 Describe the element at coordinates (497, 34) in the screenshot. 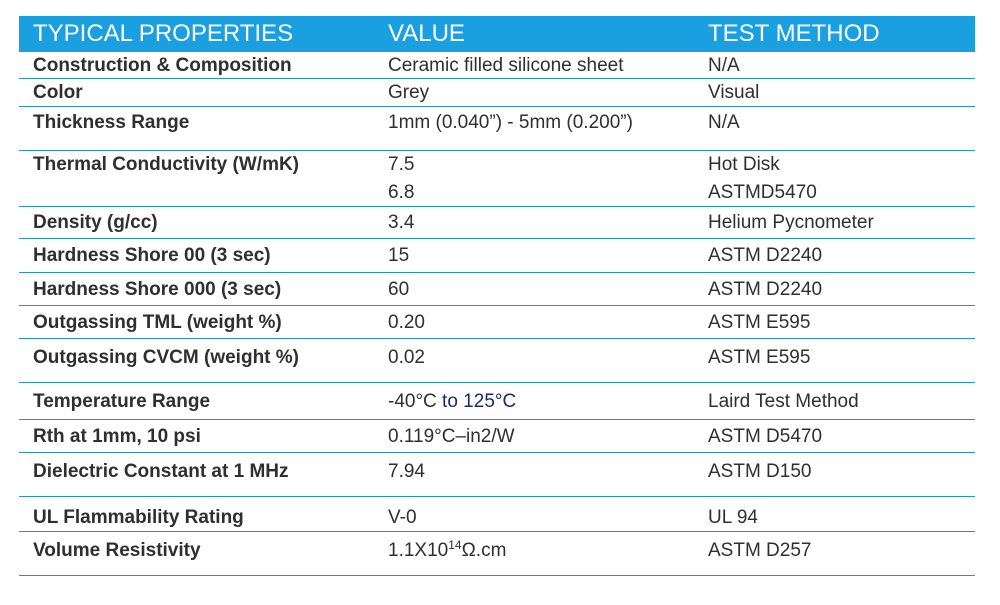

I see `table-header: TYPICAL PROPERTIES VALUE TEST METHOD` at that location.